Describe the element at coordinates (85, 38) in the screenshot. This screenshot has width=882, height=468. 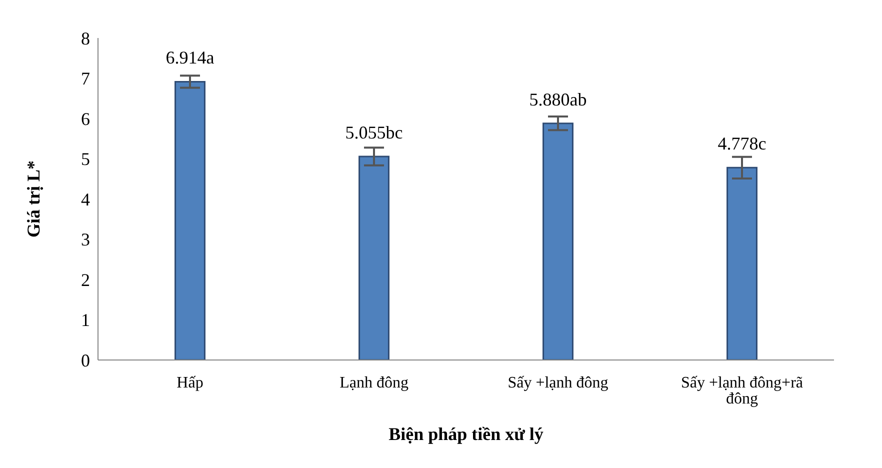
I see `y-tick-label: 8` at that location.